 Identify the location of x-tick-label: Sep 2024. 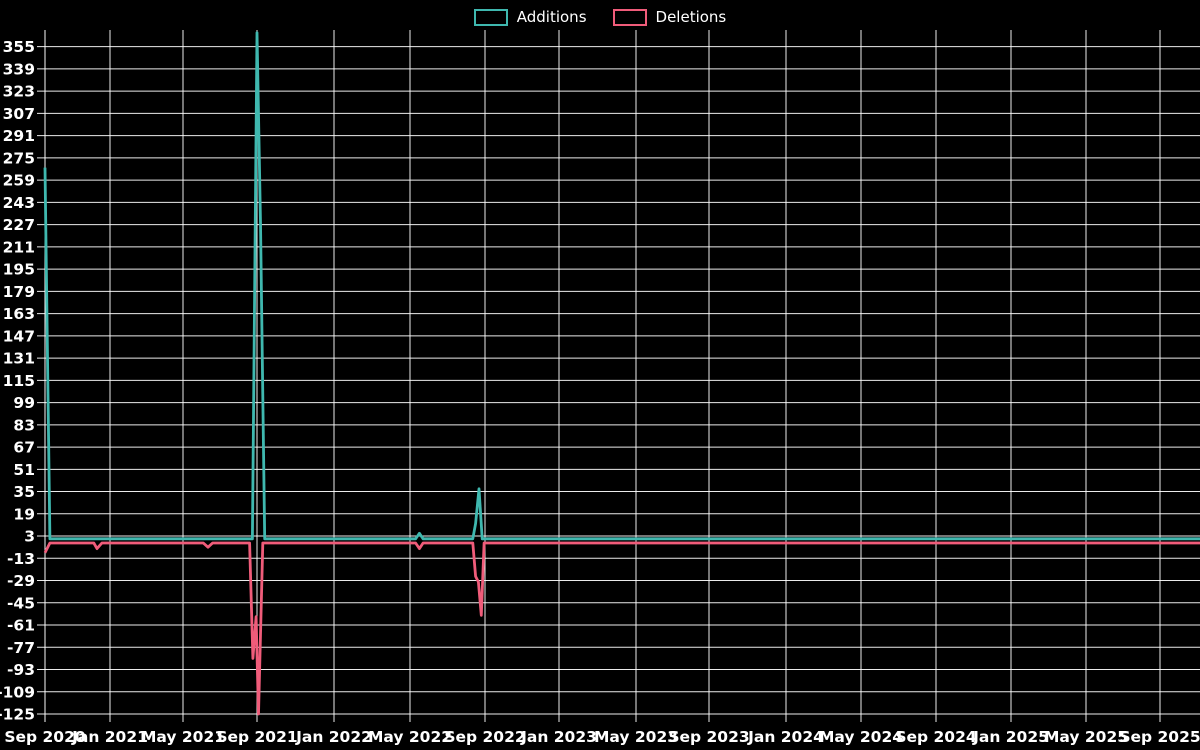
(936, 737).